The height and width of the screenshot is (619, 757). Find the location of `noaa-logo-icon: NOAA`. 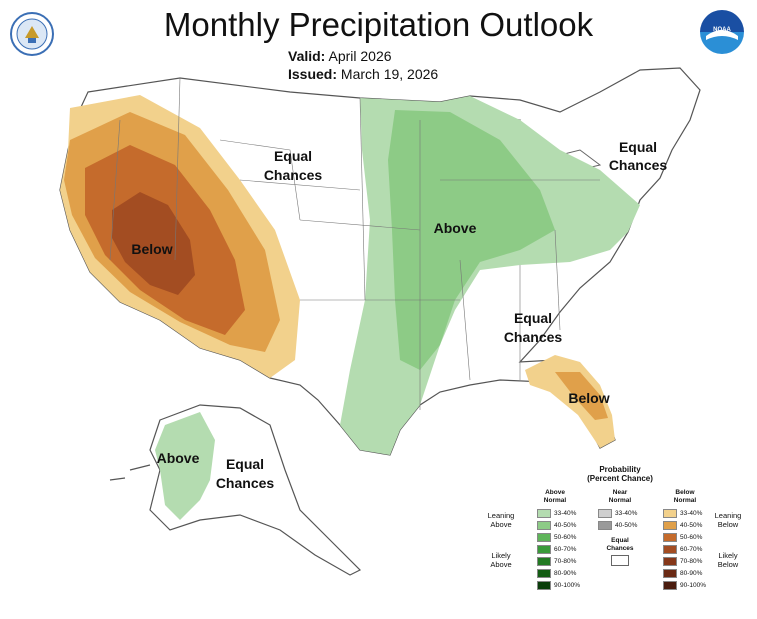

noaa-logo-icon: NOAA is located at coordinates (722, 32).